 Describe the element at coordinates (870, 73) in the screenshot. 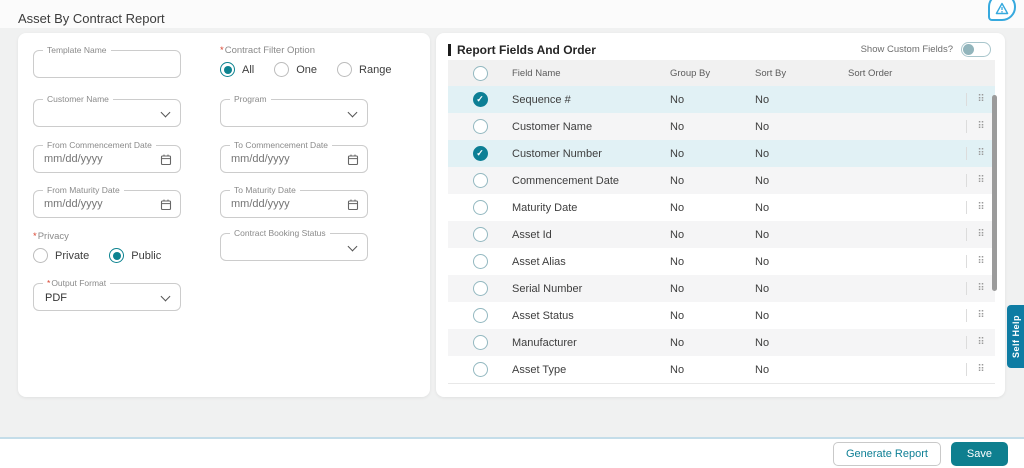

I see `column-header-sort-order: Sort Order` at that location.